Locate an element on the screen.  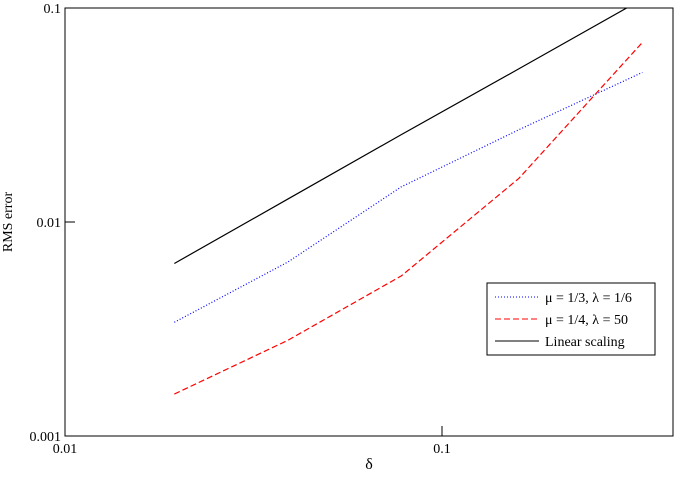
x-axis-label: δ is located at coordinates (369, 464).